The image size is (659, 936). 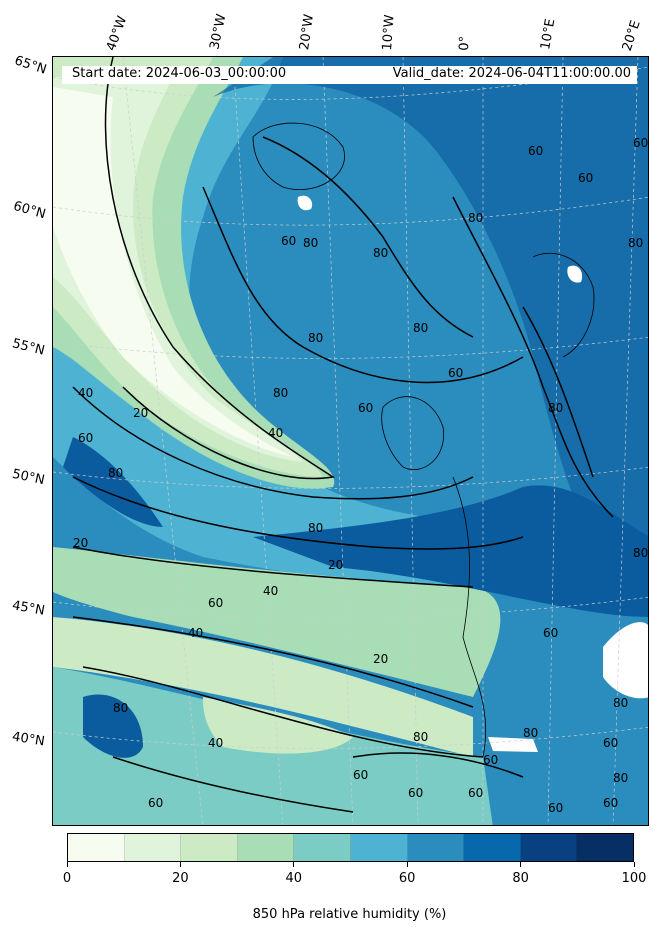 What do you see at coordinates (117, 33) in the screenshot?
I see `lon-label-40w: 40°W` at bounding box center [117, 33].